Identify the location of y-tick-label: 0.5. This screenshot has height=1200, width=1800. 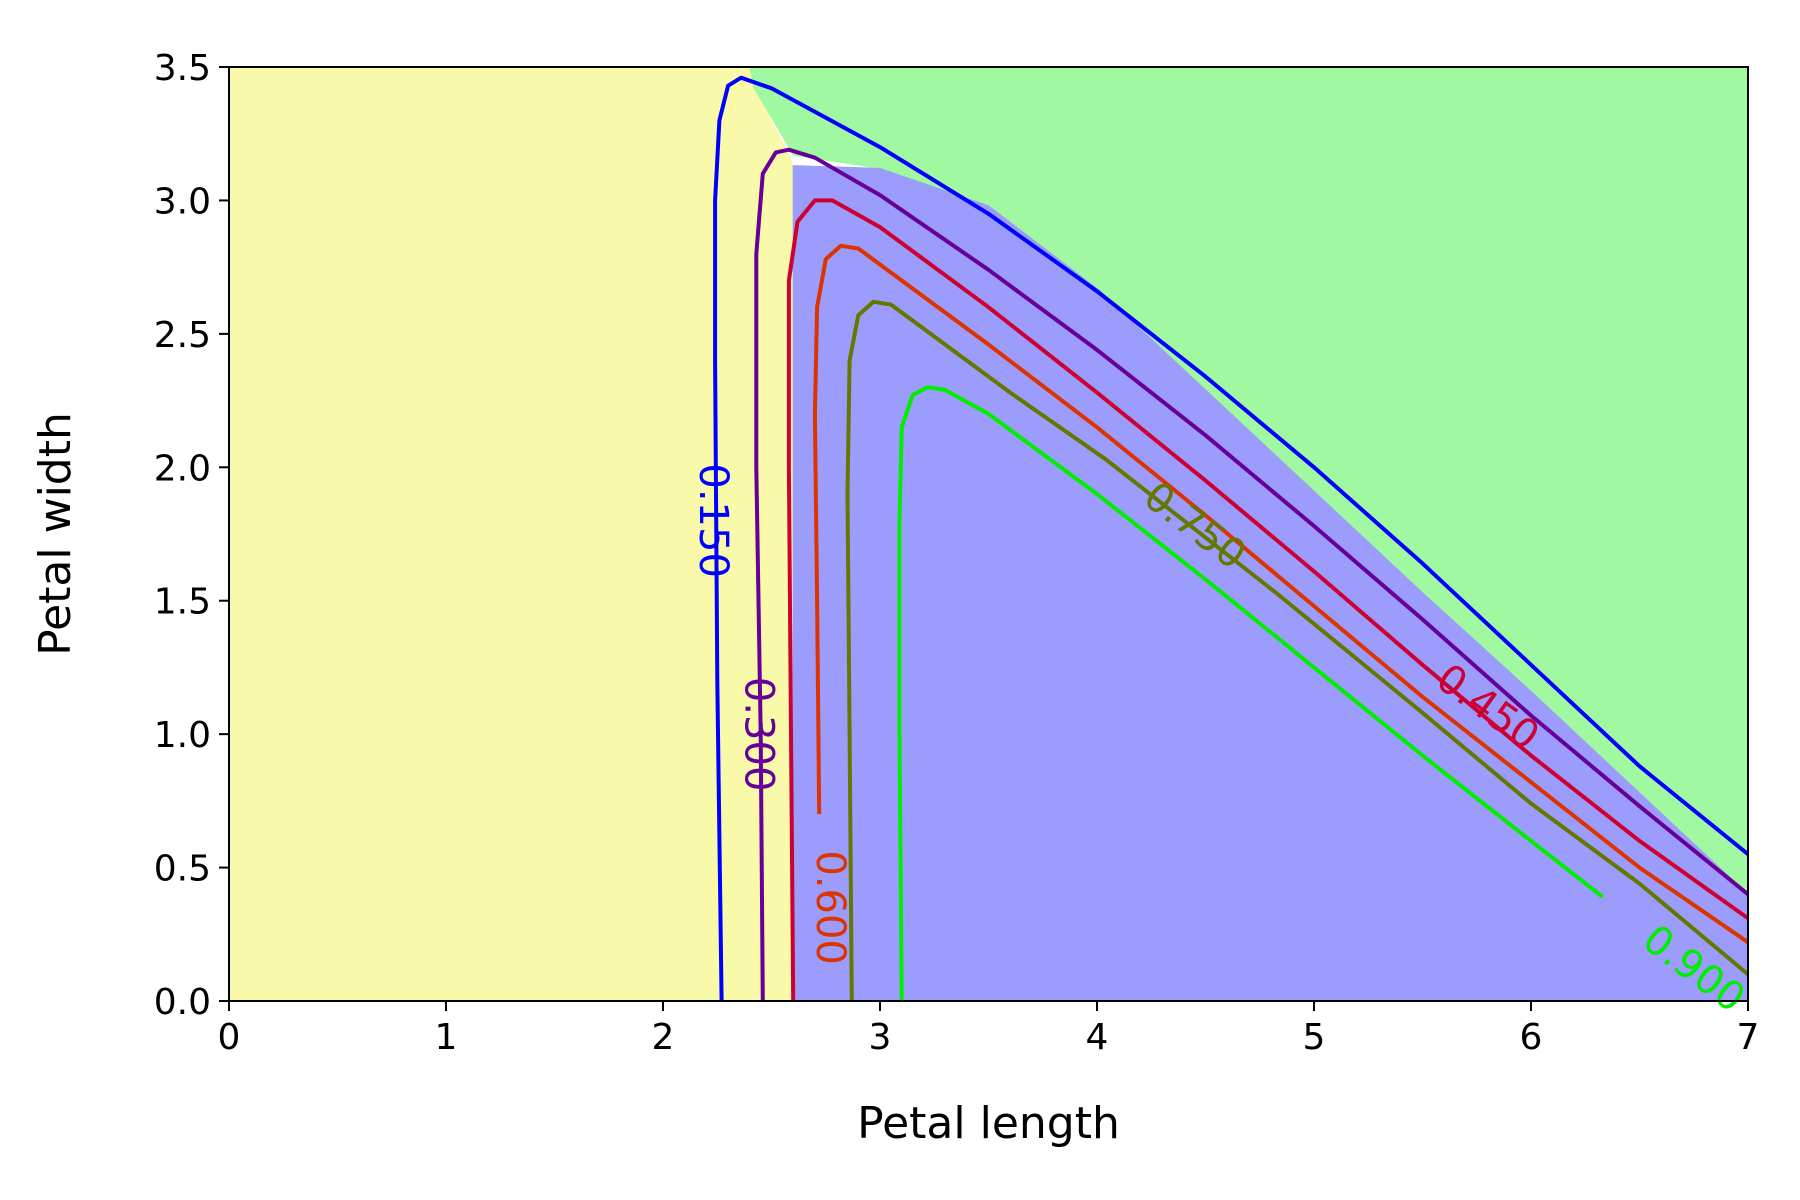
(182, 869).